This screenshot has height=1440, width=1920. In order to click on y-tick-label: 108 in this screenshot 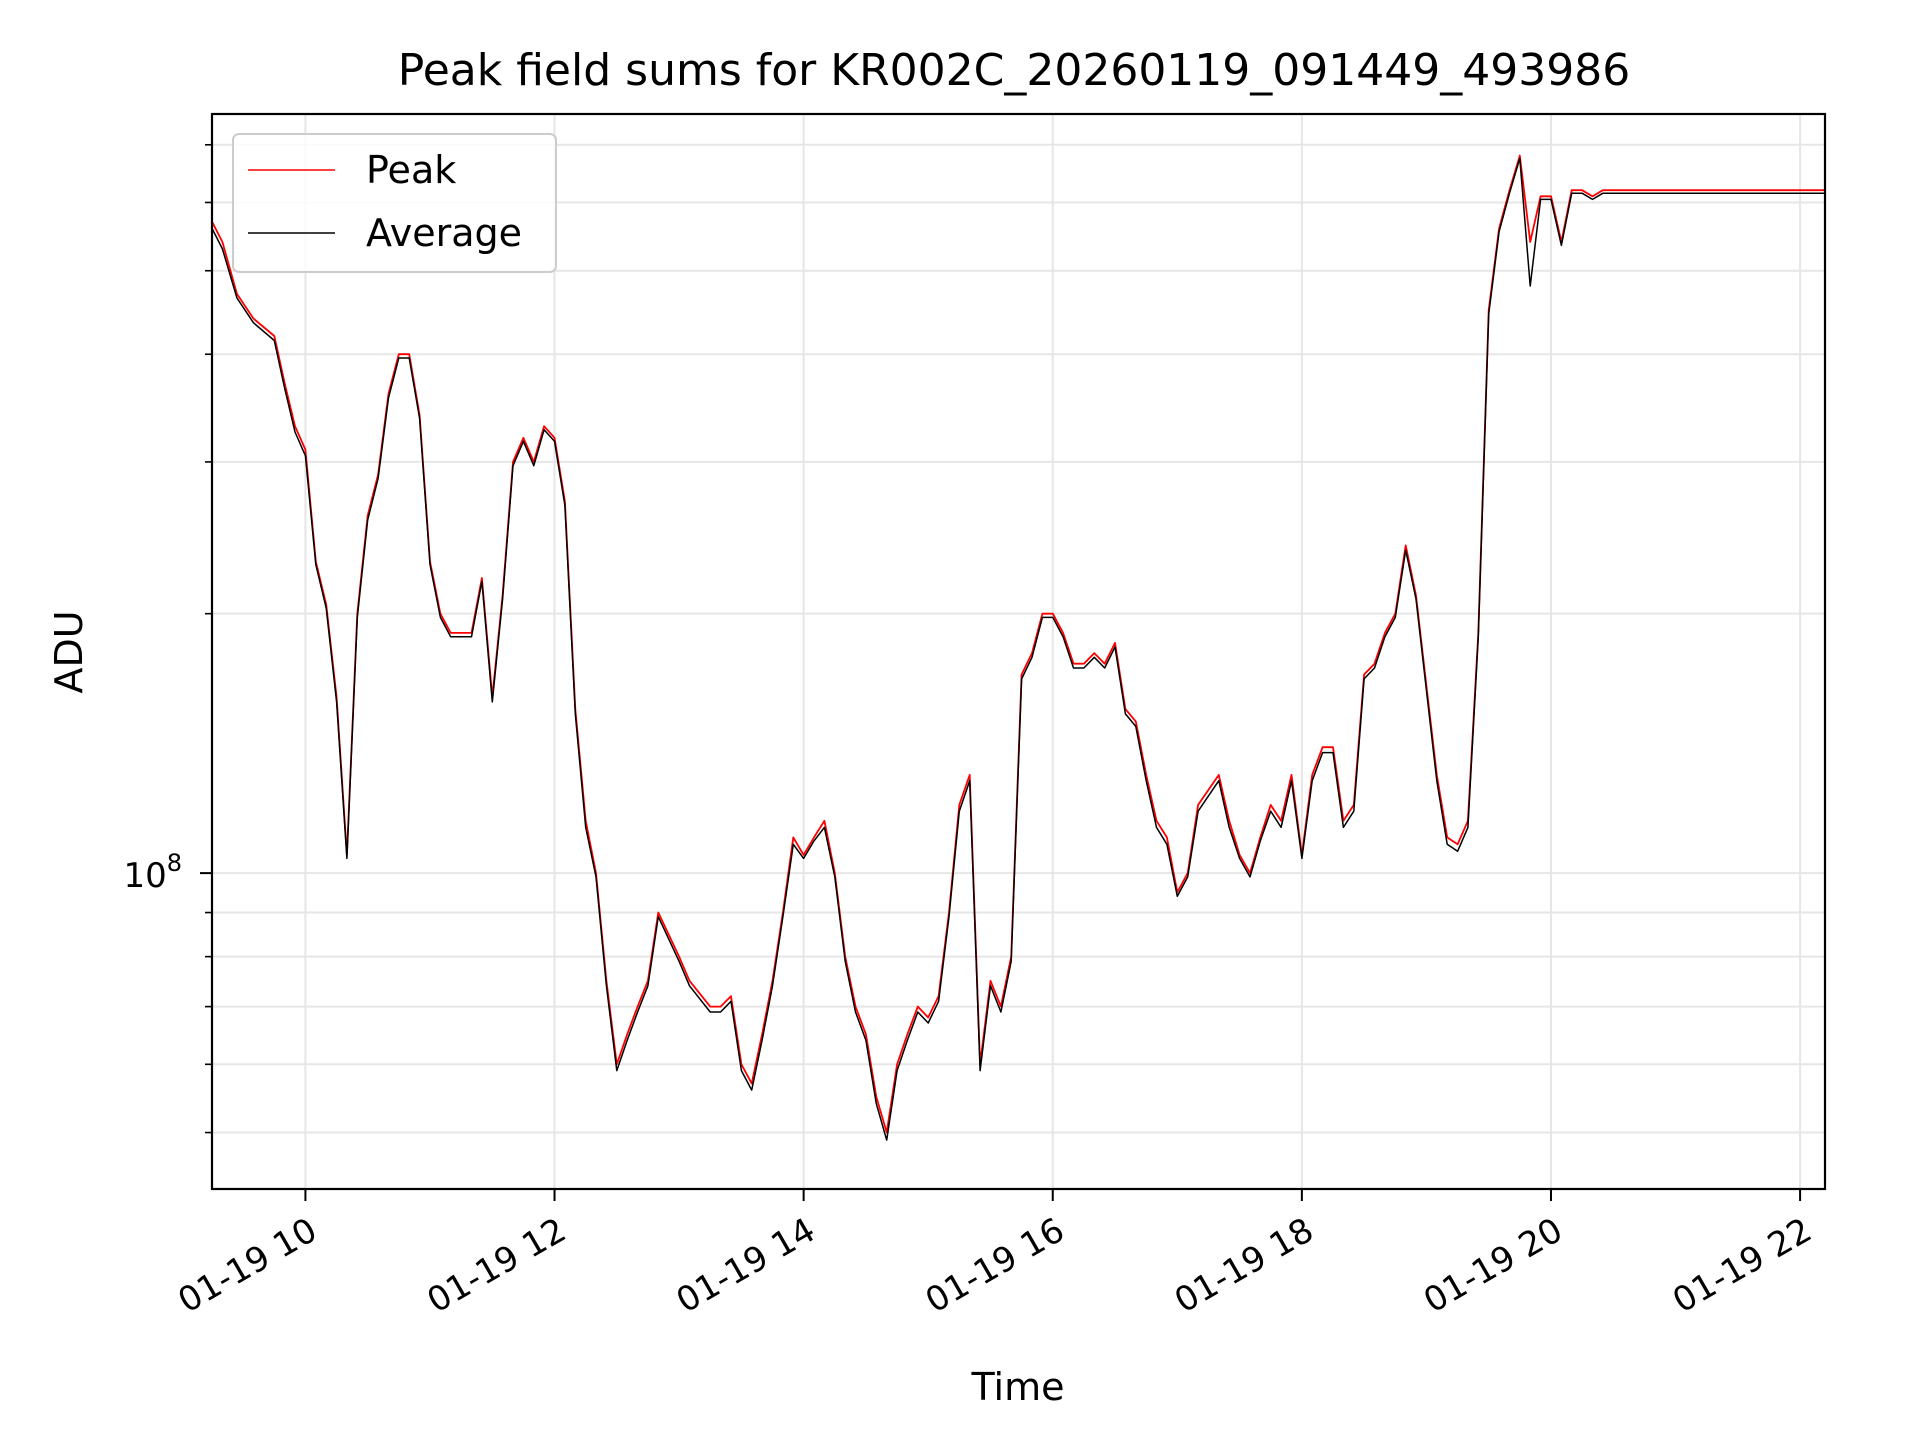, I will do `click(152, 872)`.